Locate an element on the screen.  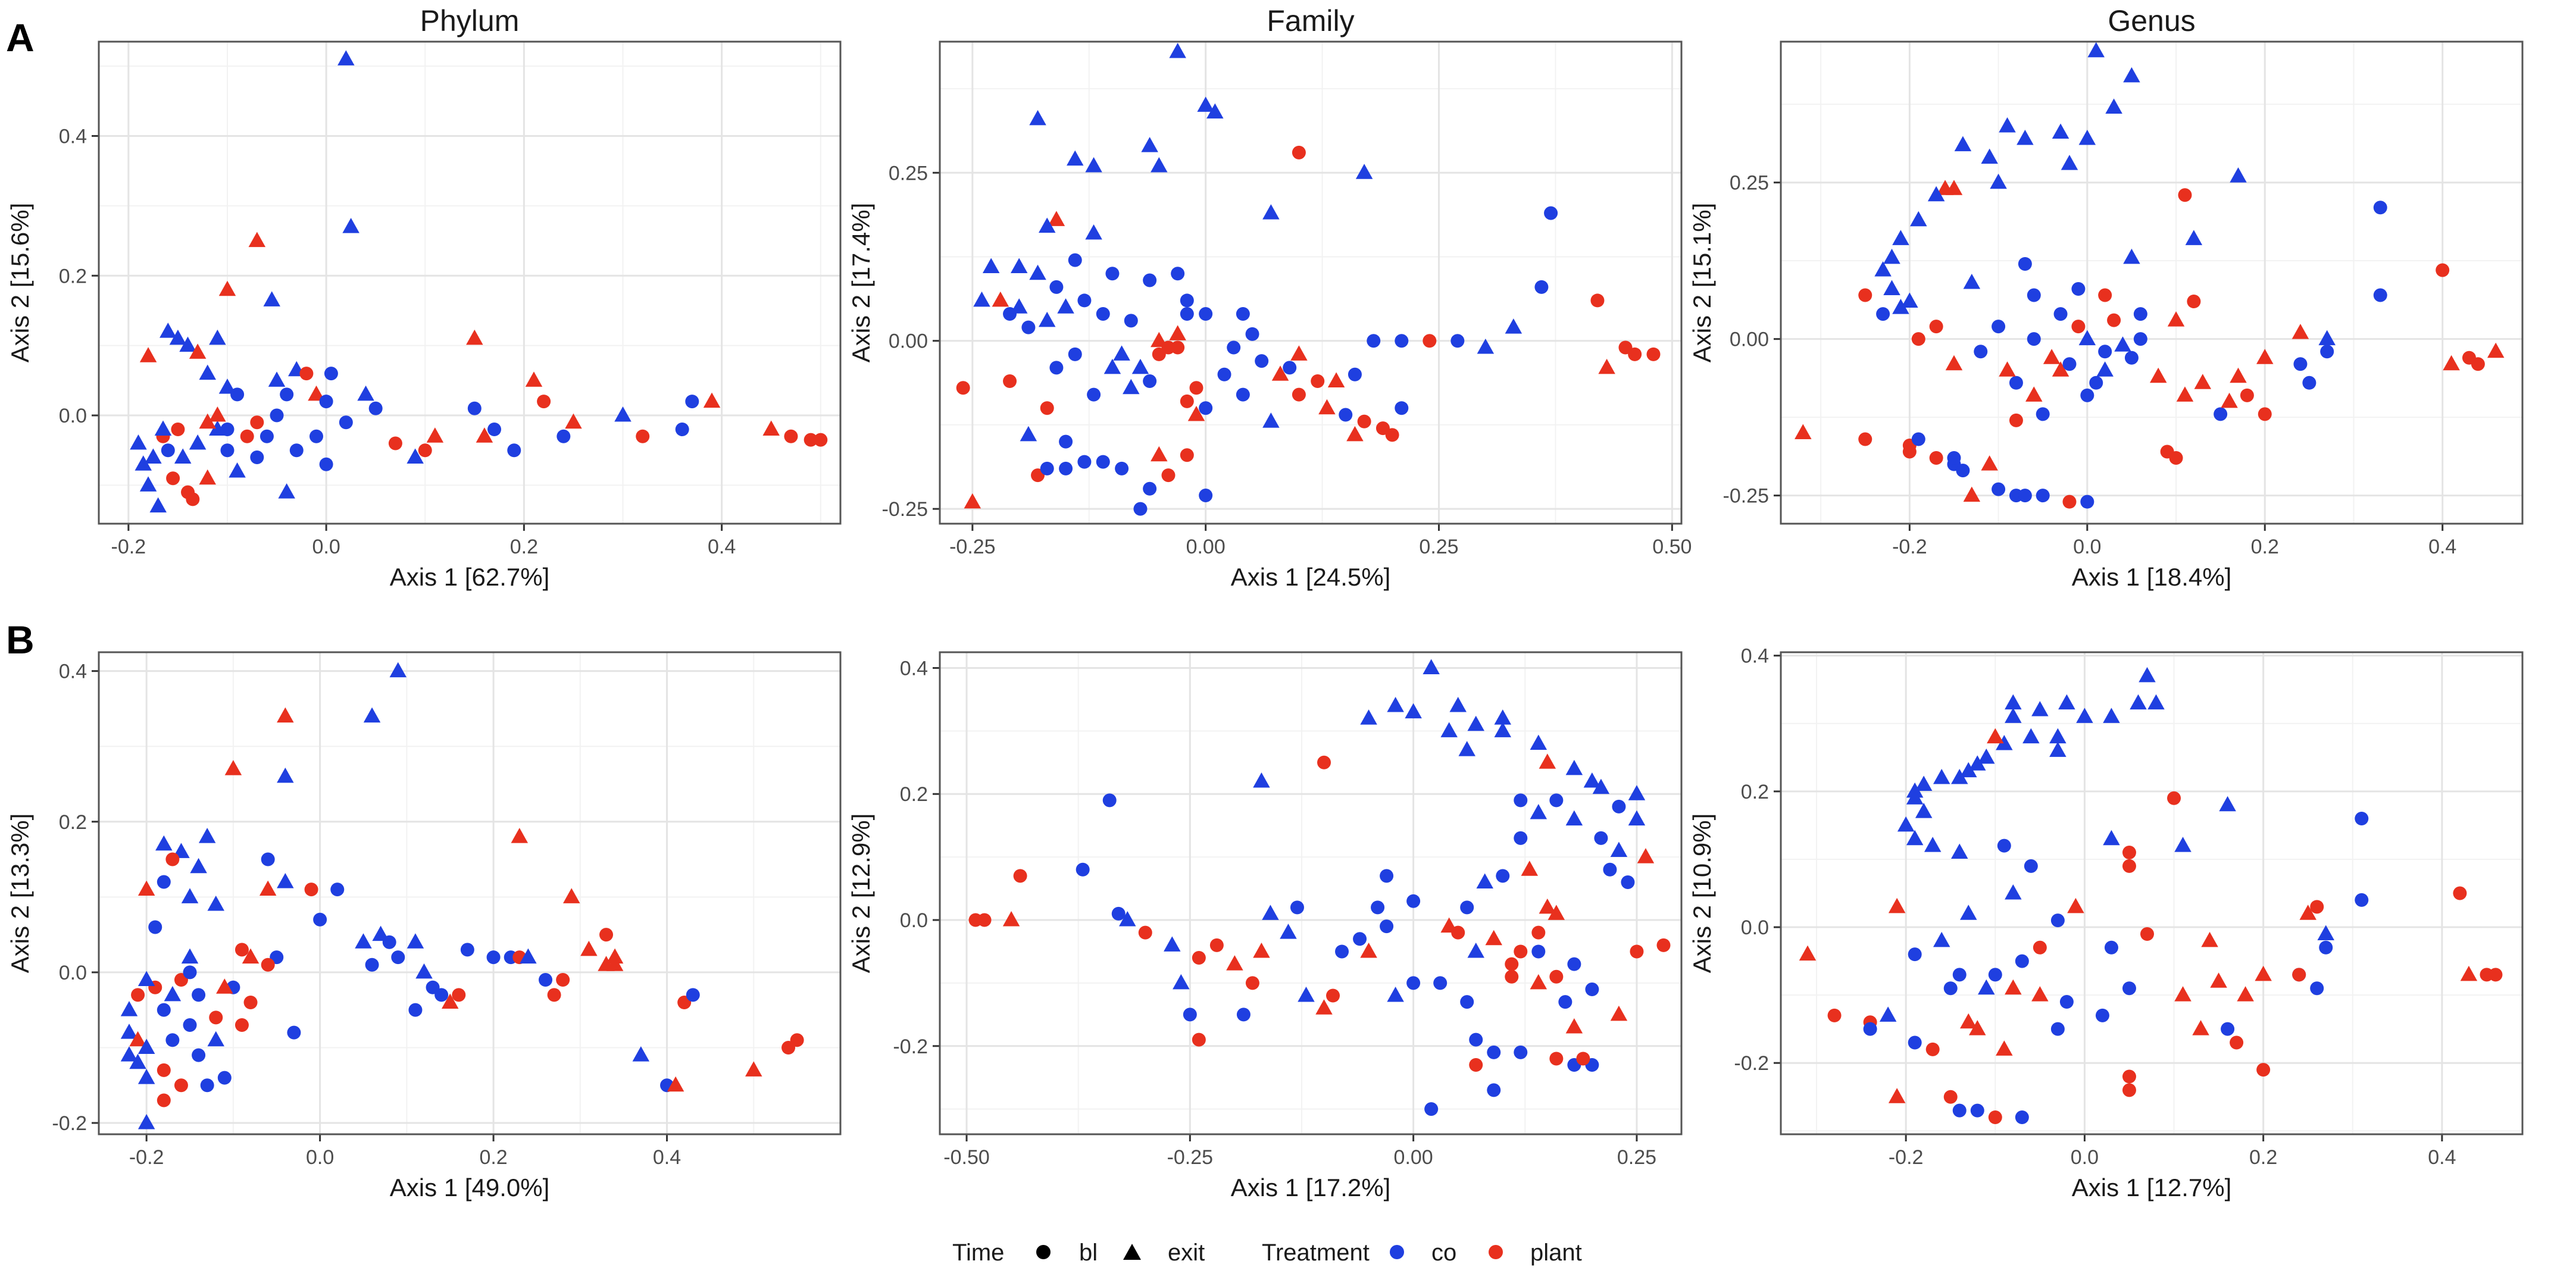
x-axis-label: Axis 1 [17.2%] is located at coordinates (1310, 1187).